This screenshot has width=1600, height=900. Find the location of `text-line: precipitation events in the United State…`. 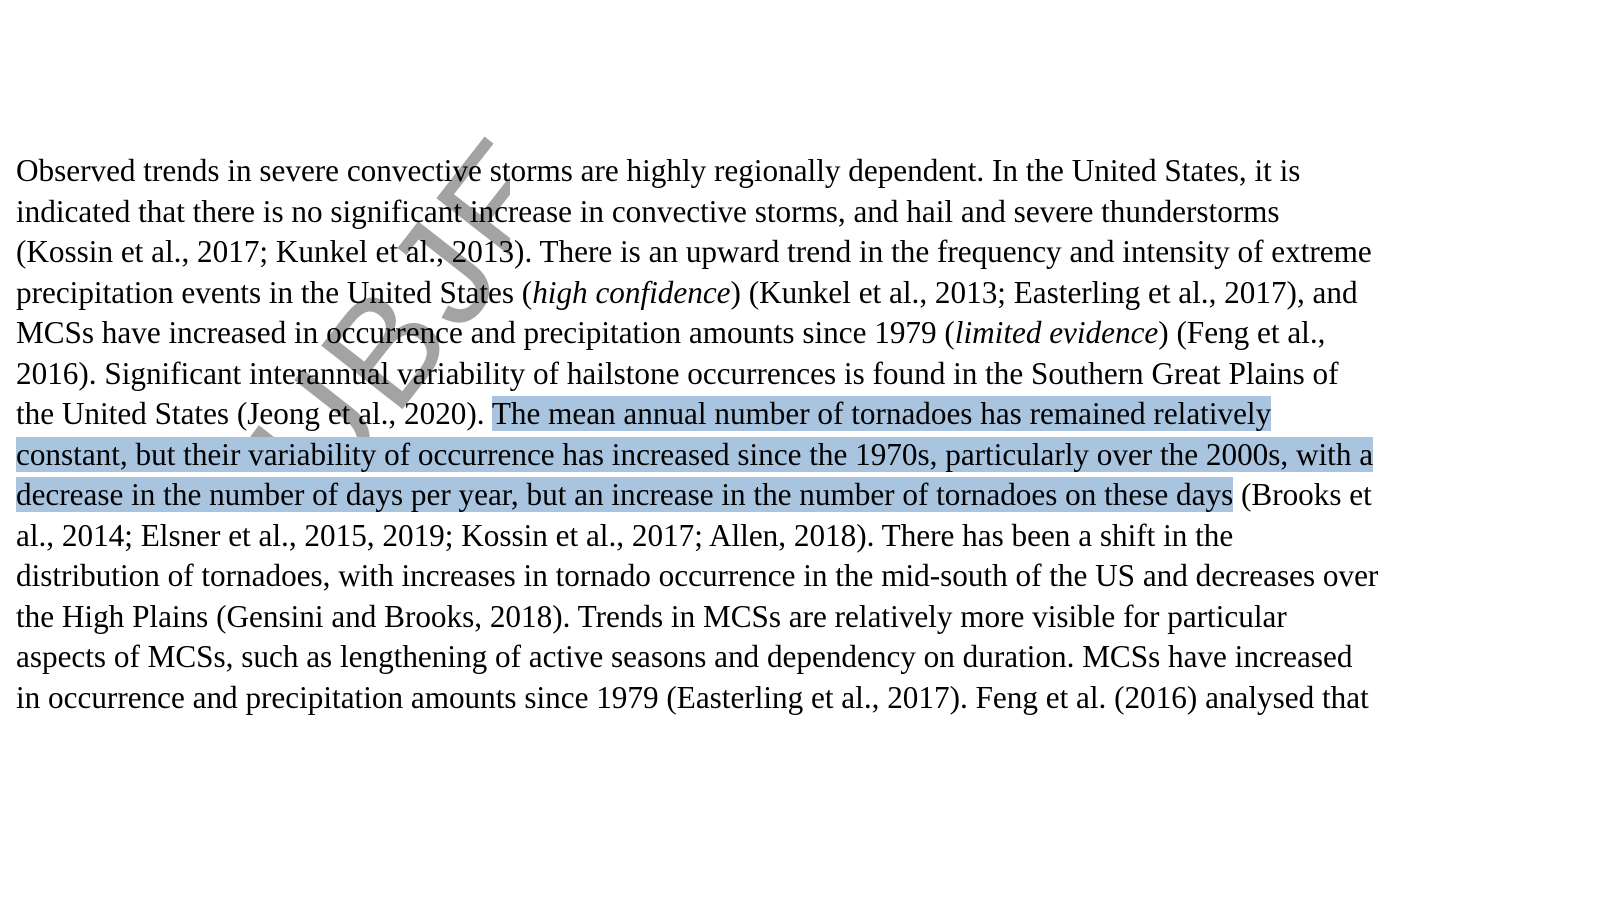

text-line: precipitation events in the United State… is located at coordinates (796, 293).